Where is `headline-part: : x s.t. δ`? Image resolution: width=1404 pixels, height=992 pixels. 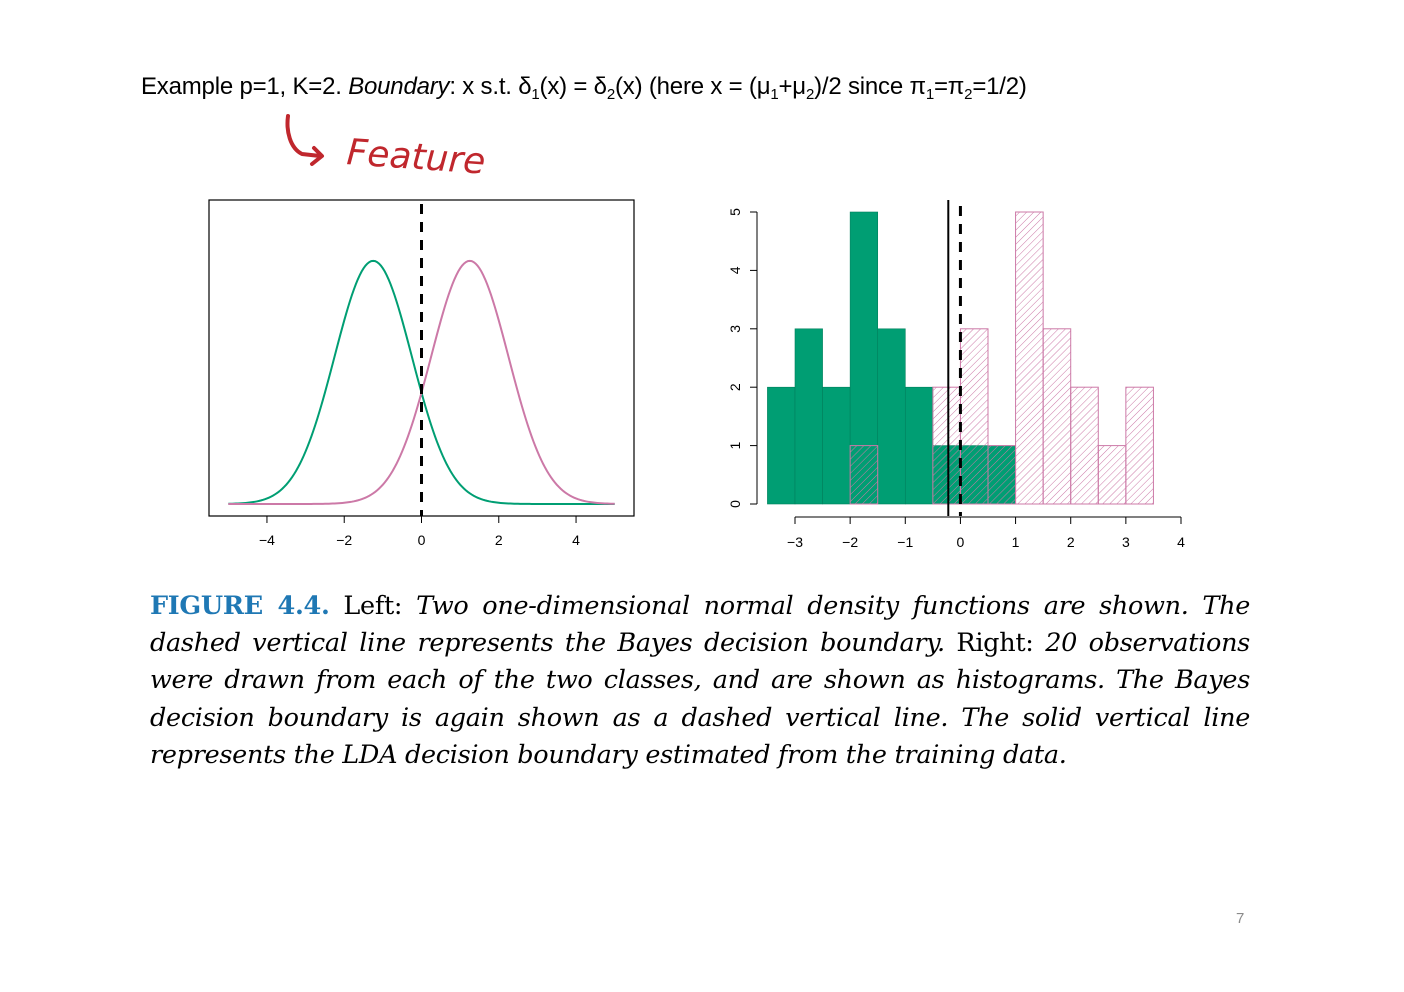 headline-part: : x s.t. δ is located at coordinates (490, 86).